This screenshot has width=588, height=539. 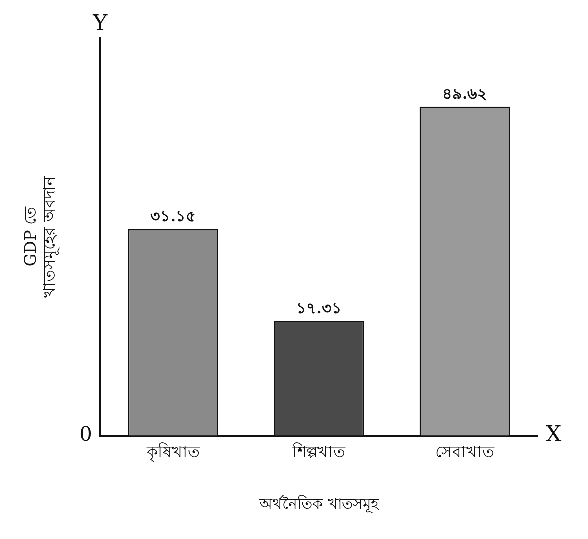 What do you see at coordinates (319, 504) in the screenshot?
I see `x-axis-title: অর্থনৈতিক খাতসমূহ` at bounding box center [319, 504].